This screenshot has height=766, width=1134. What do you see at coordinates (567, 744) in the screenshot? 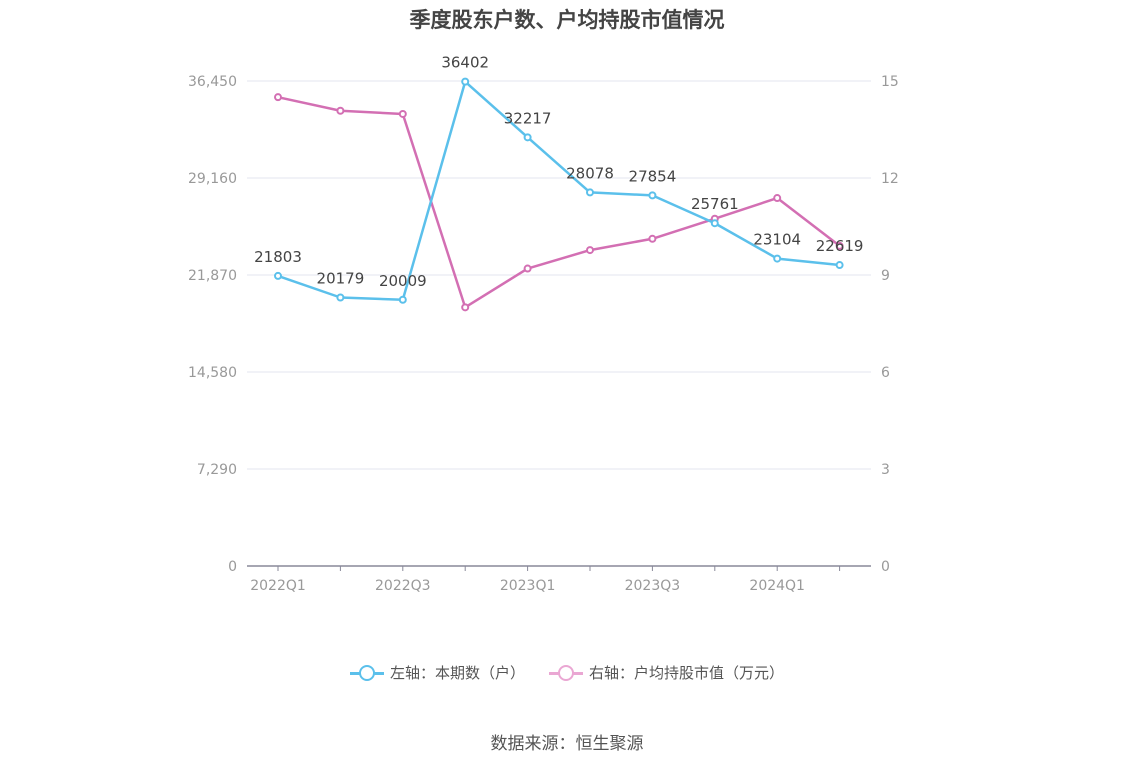
I see `data-source-note: 数据来源：恒生聚源` at bounding box center [567, 744].